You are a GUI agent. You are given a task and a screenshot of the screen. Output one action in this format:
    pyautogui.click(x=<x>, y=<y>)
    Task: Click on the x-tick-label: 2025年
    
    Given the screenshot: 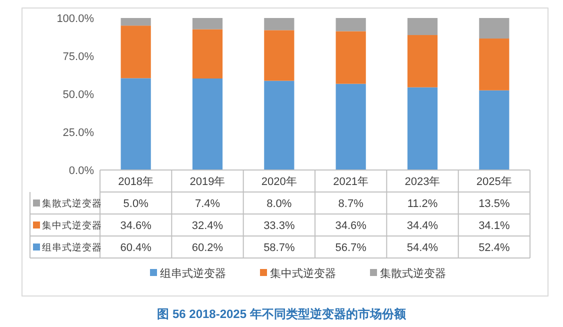 What is the action you would take?
    pyautogui.click(x=494, y=182)
    